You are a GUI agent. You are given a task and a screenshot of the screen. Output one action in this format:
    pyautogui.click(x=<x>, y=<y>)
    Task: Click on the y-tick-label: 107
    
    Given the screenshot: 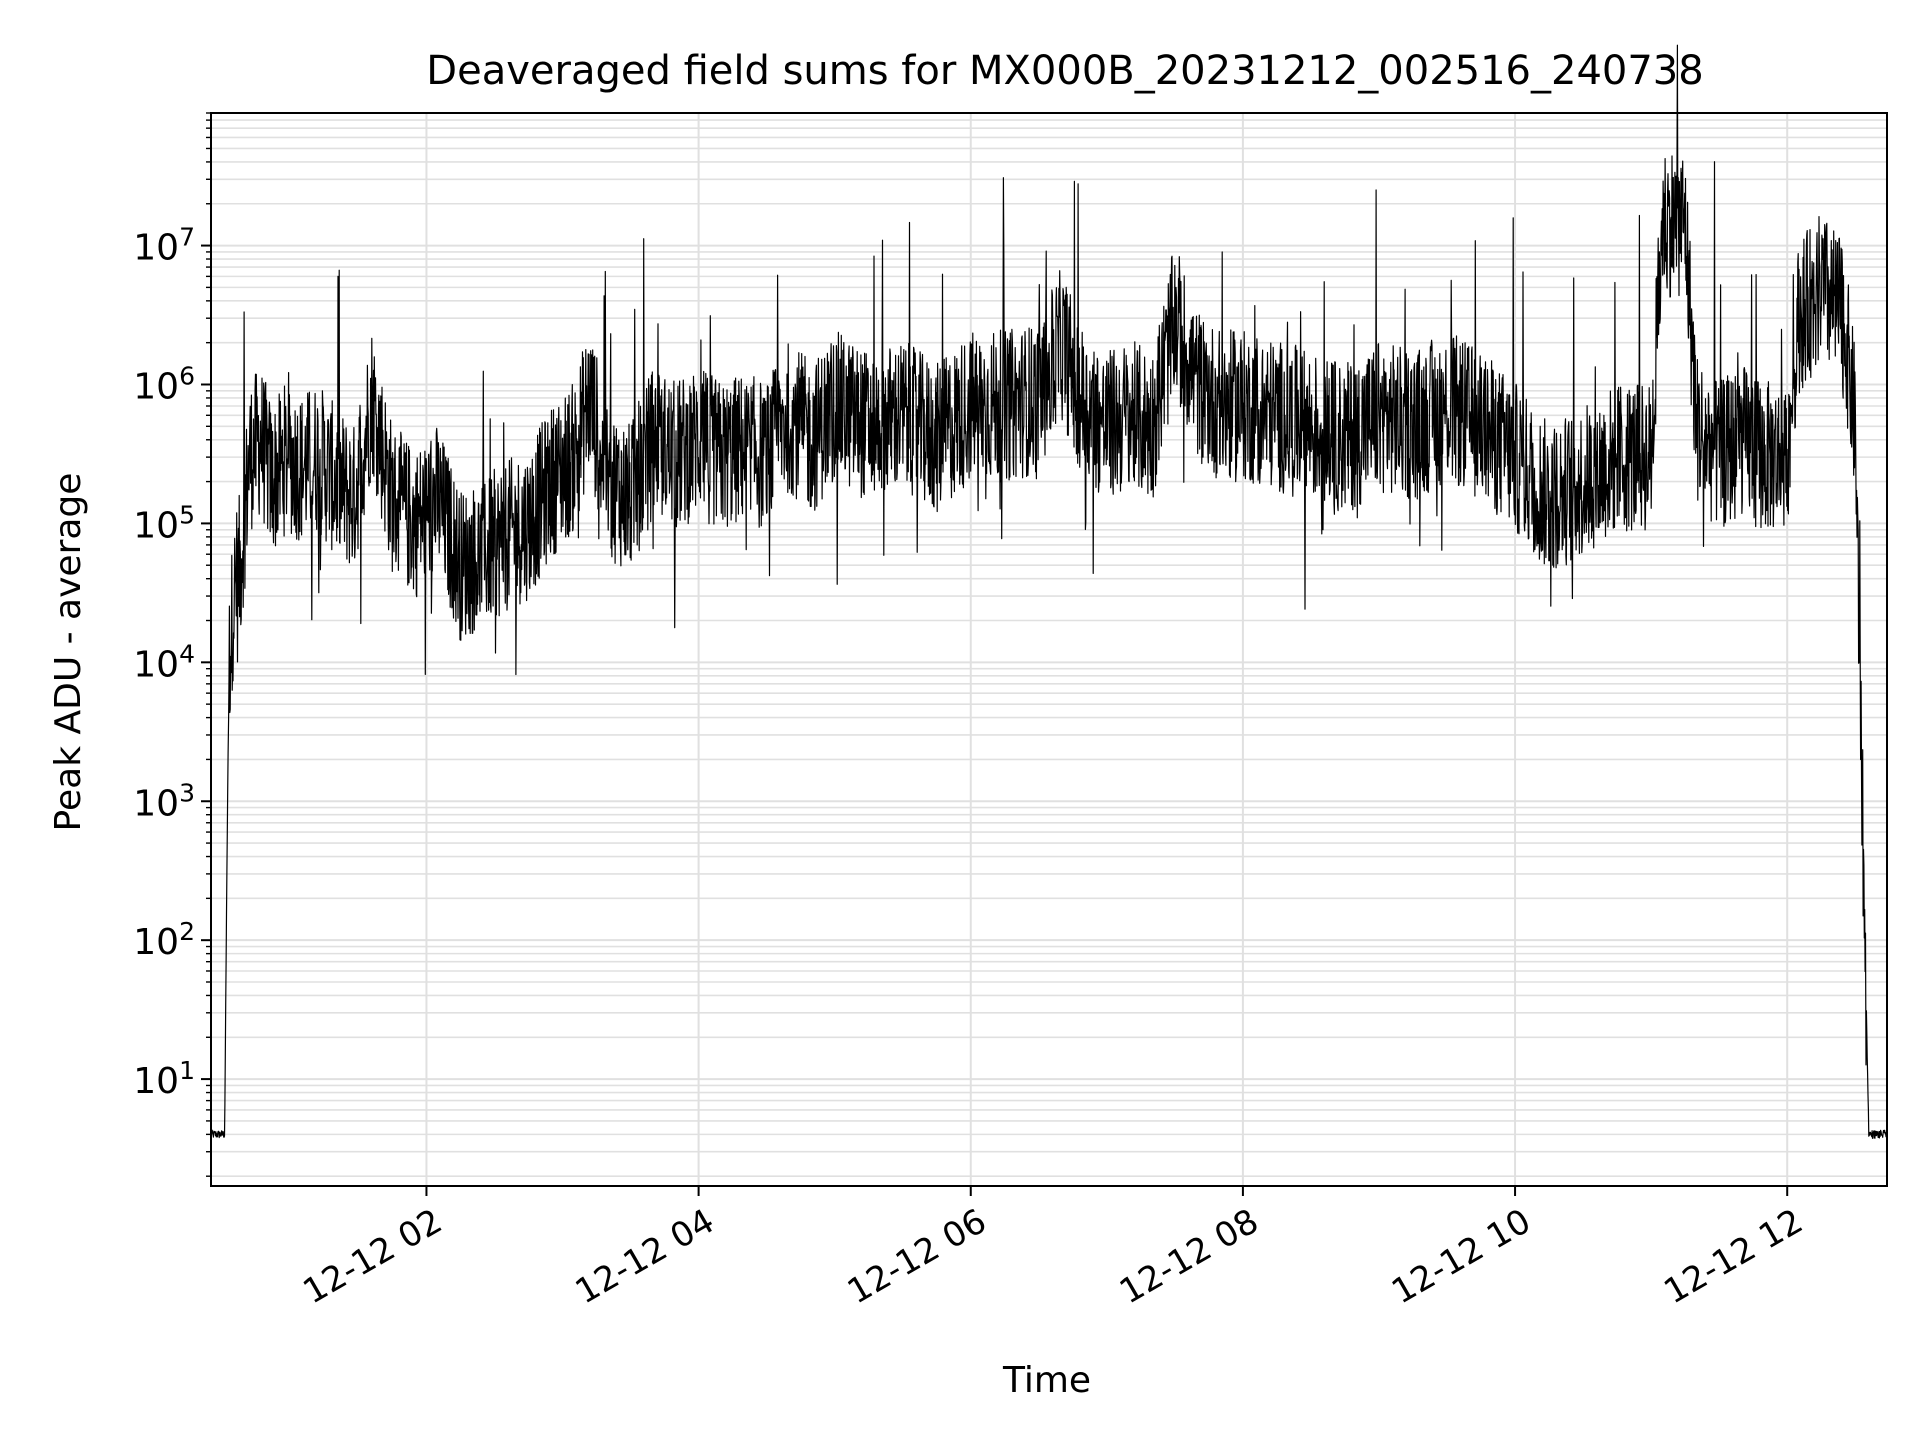 What is the action you would take?
    pyautogui.click(x=164, y=246)
    